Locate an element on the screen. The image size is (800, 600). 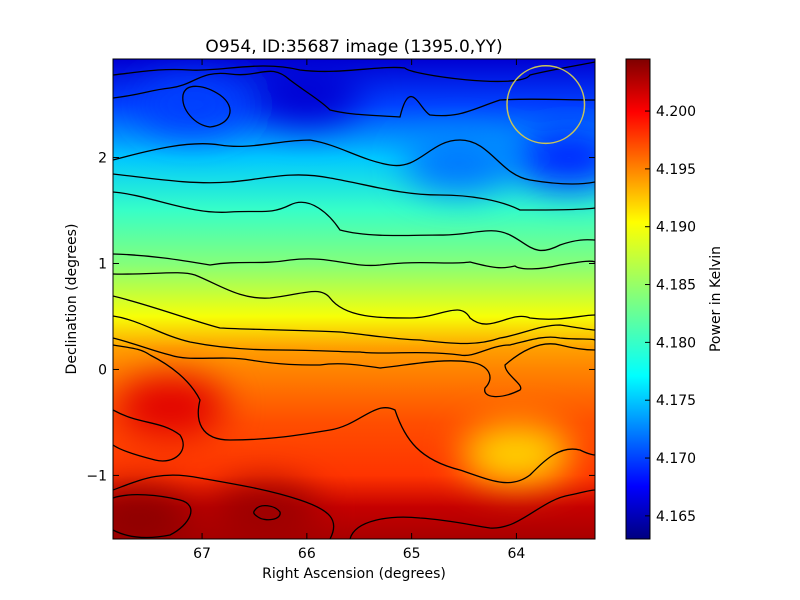
x-tick-label: 64 is located at coordinates (516, 554).